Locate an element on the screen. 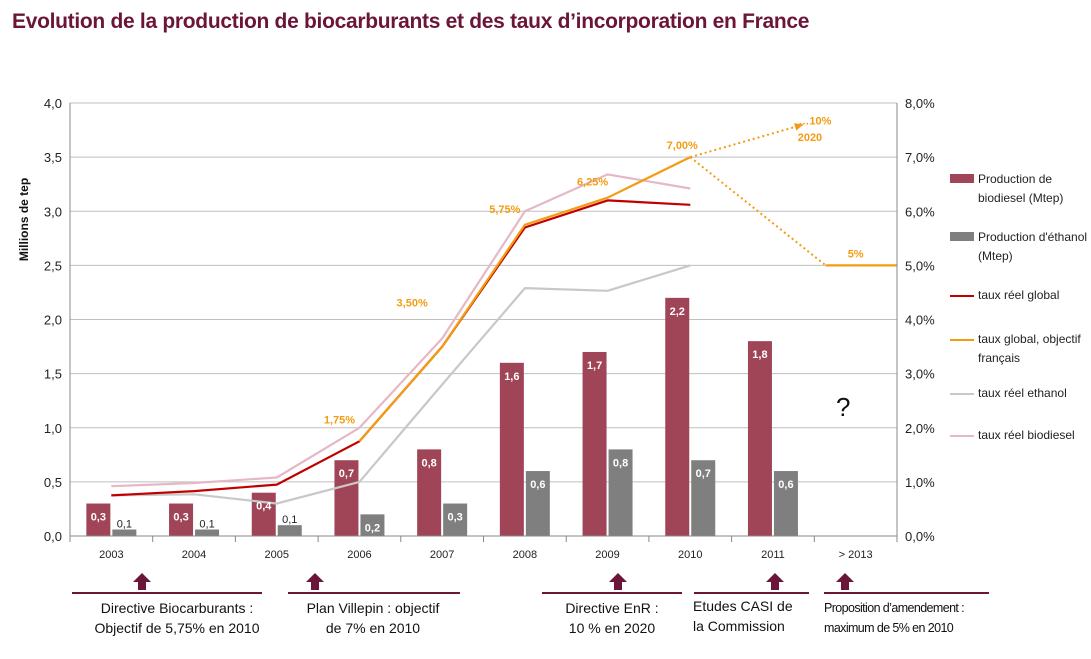  annotation-label: 6,25% is located at coordinates (592, 183).